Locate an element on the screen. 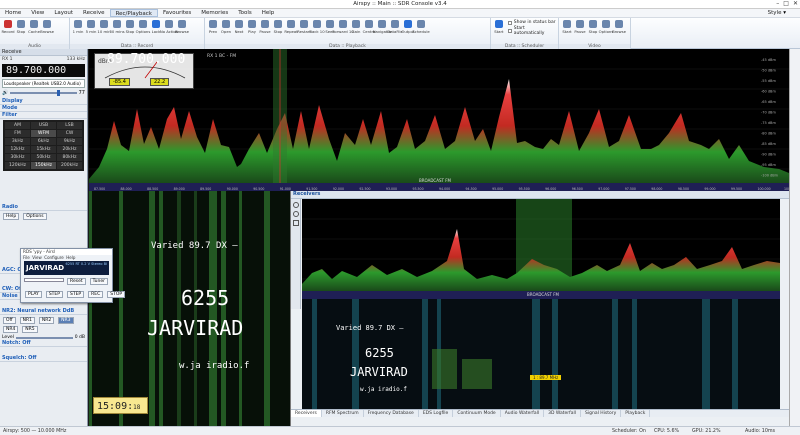 Image resolution: width=800 pixels, height=435 pixels. tab-eds-logfile: EDS Logfile is located at coordinates (436, 413).